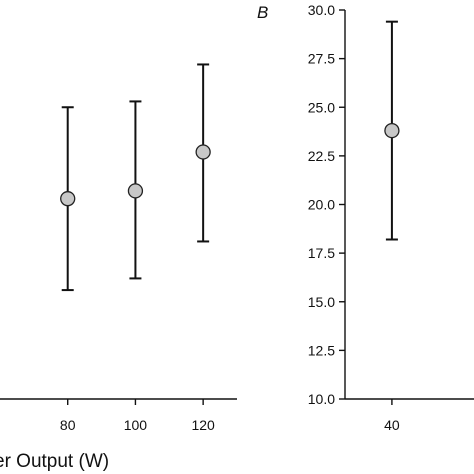 The width and height of the screenshot is (474, 474). What do you see at coordinates (321, 156) in the screenshot?
I see `panel-b-y-tick-label: 22.5` at bounding box center [321, 156].